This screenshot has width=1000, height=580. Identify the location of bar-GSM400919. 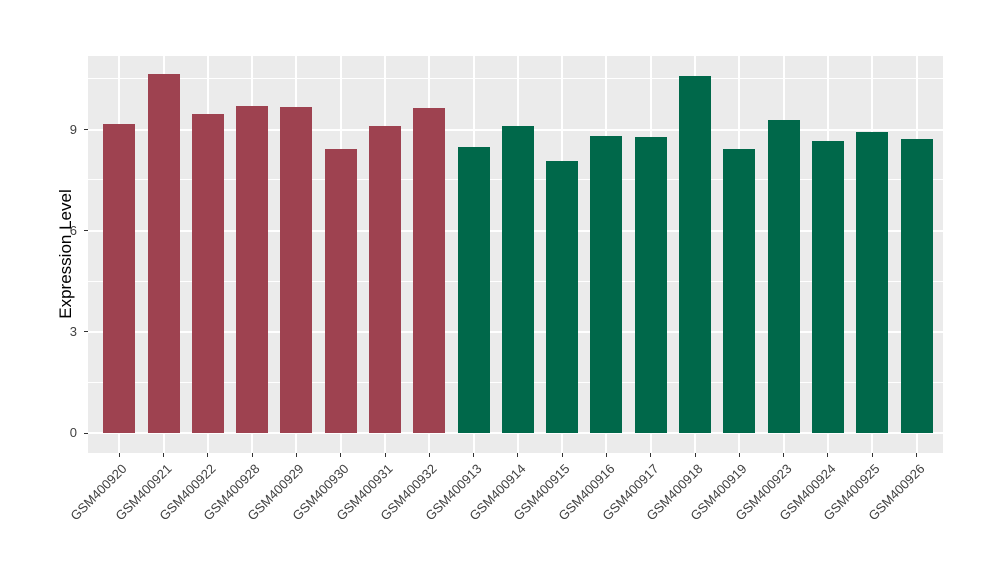
(739, 290).